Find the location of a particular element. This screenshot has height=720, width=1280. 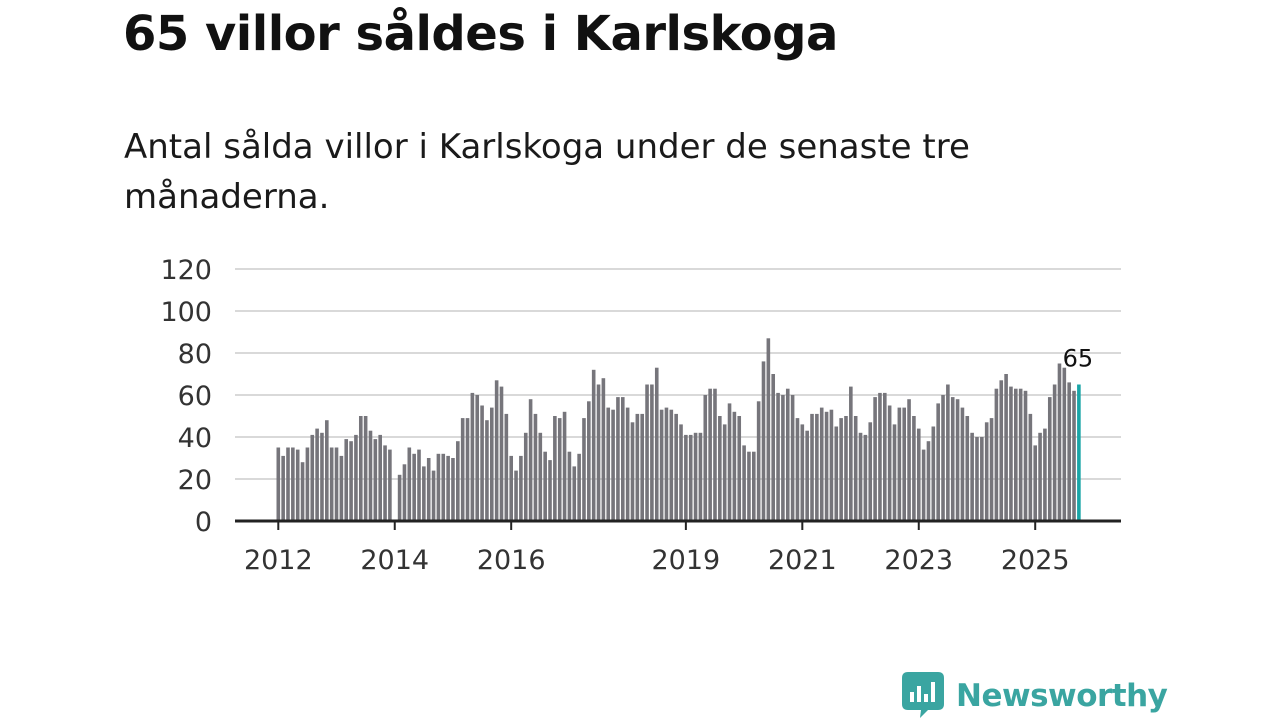

x-tick-label: 2016 is located at coordinates (511, 560).